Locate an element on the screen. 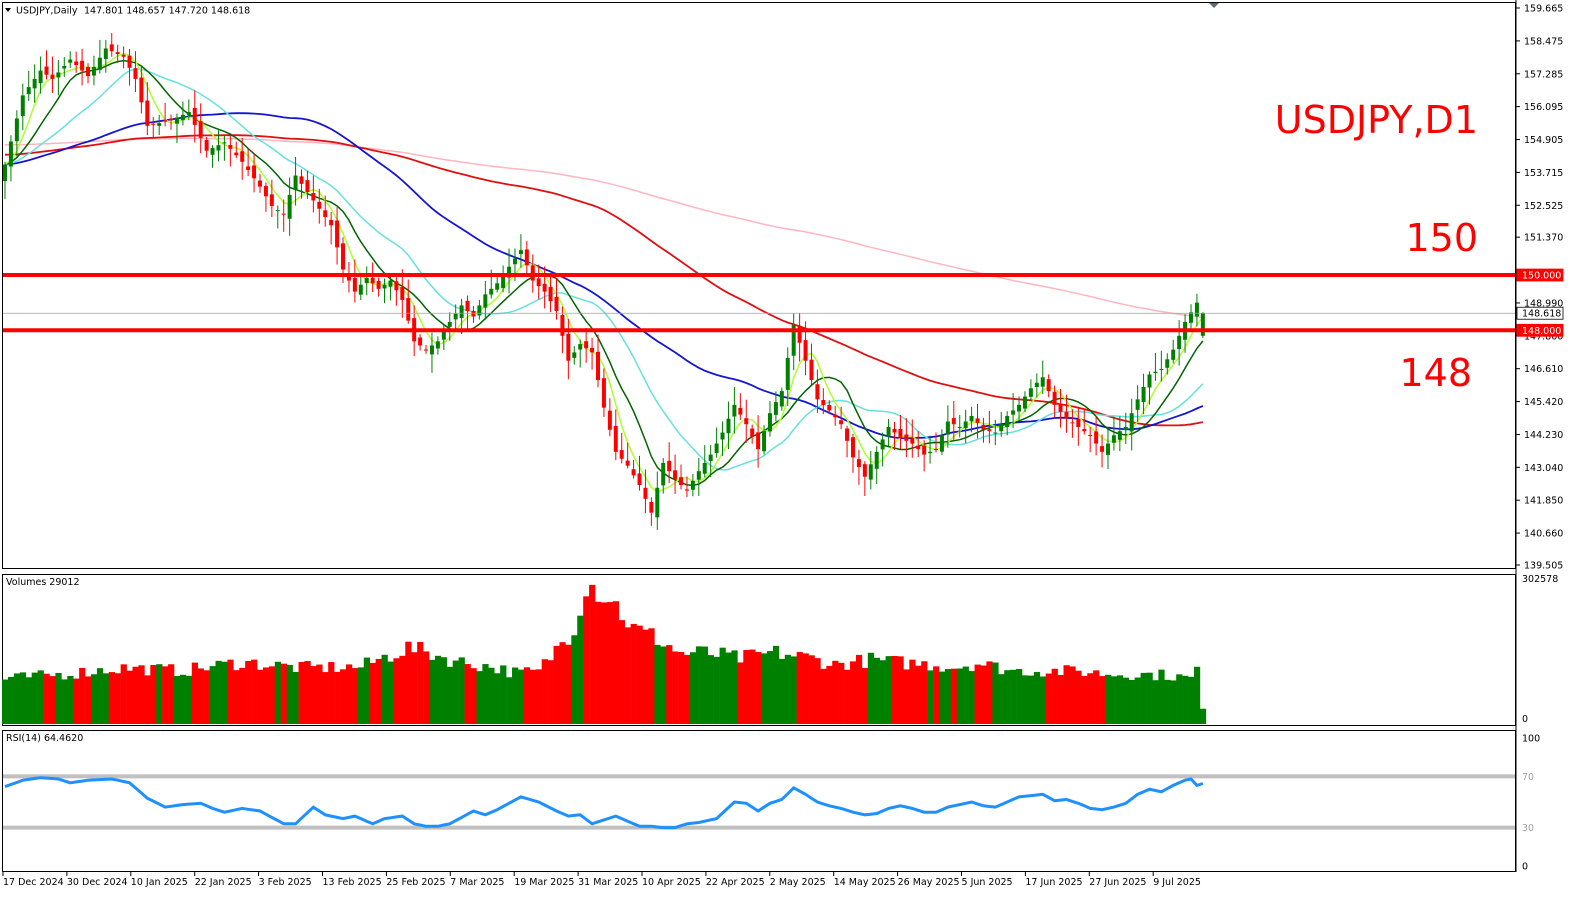  collapse-triangle-icon is located at coordinates (8, 10).